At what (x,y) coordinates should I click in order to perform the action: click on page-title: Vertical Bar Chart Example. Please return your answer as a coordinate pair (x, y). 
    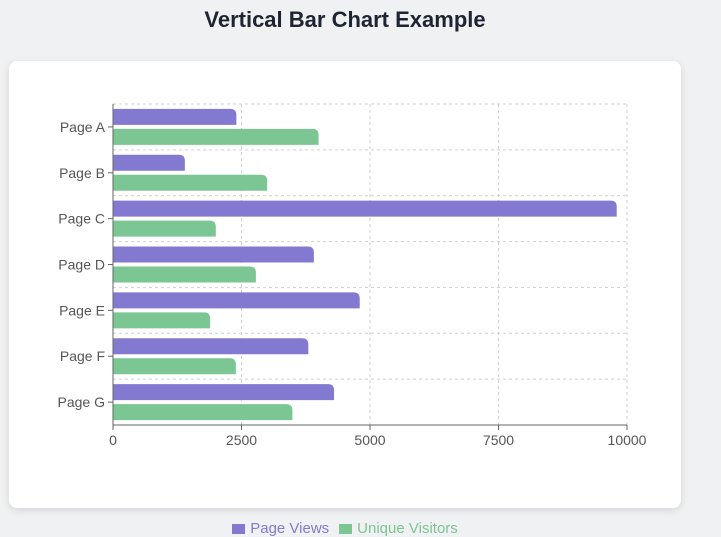
    Looking at the image, I should click on (345, 19).